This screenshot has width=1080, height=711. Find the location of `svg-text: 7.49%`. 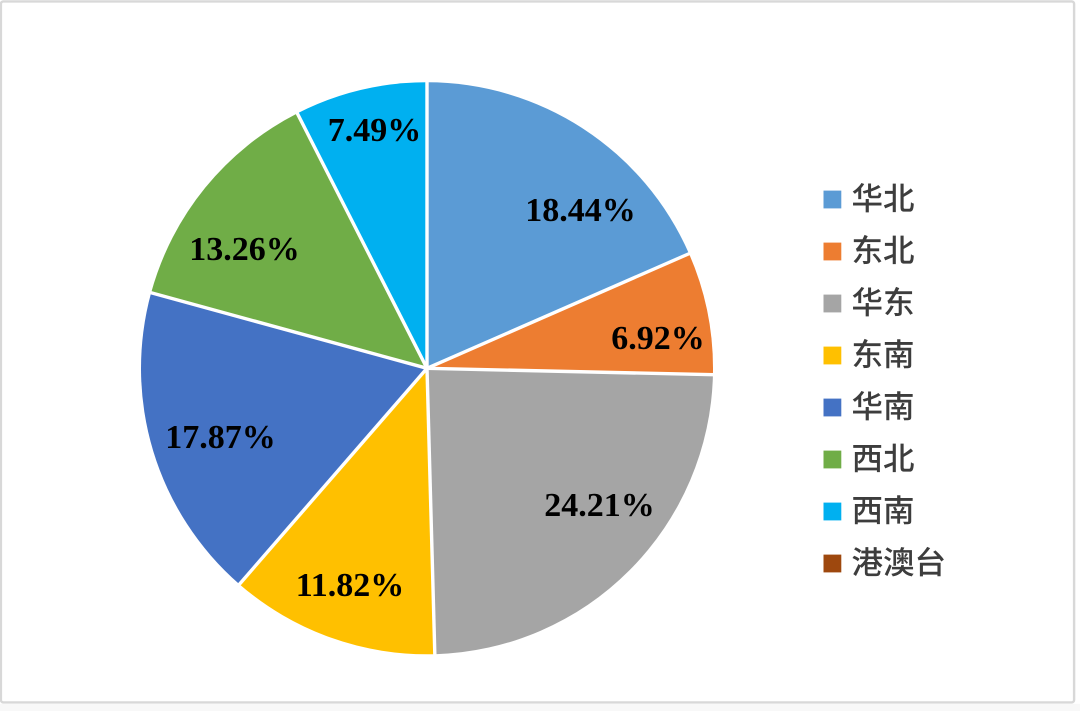

svg-text: 7.49% is located at coordinates (375, 130).